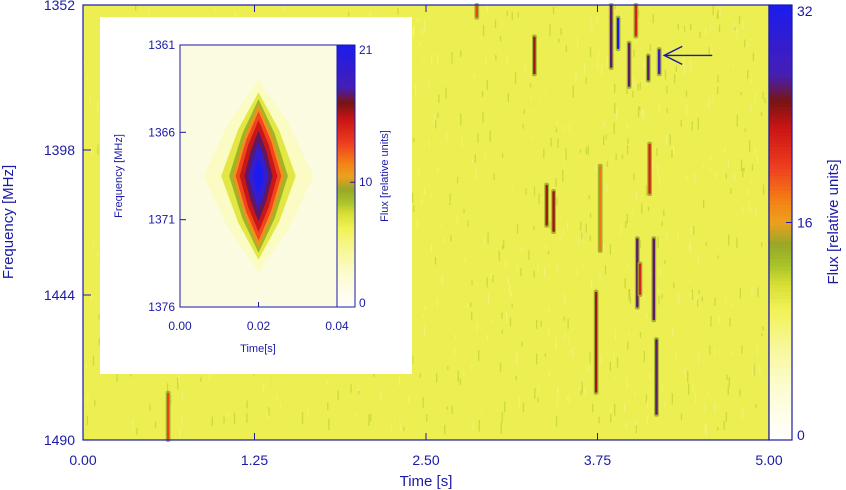  I want to click on inset-colorbar-title: Flux [relative units], so click(385, 176).